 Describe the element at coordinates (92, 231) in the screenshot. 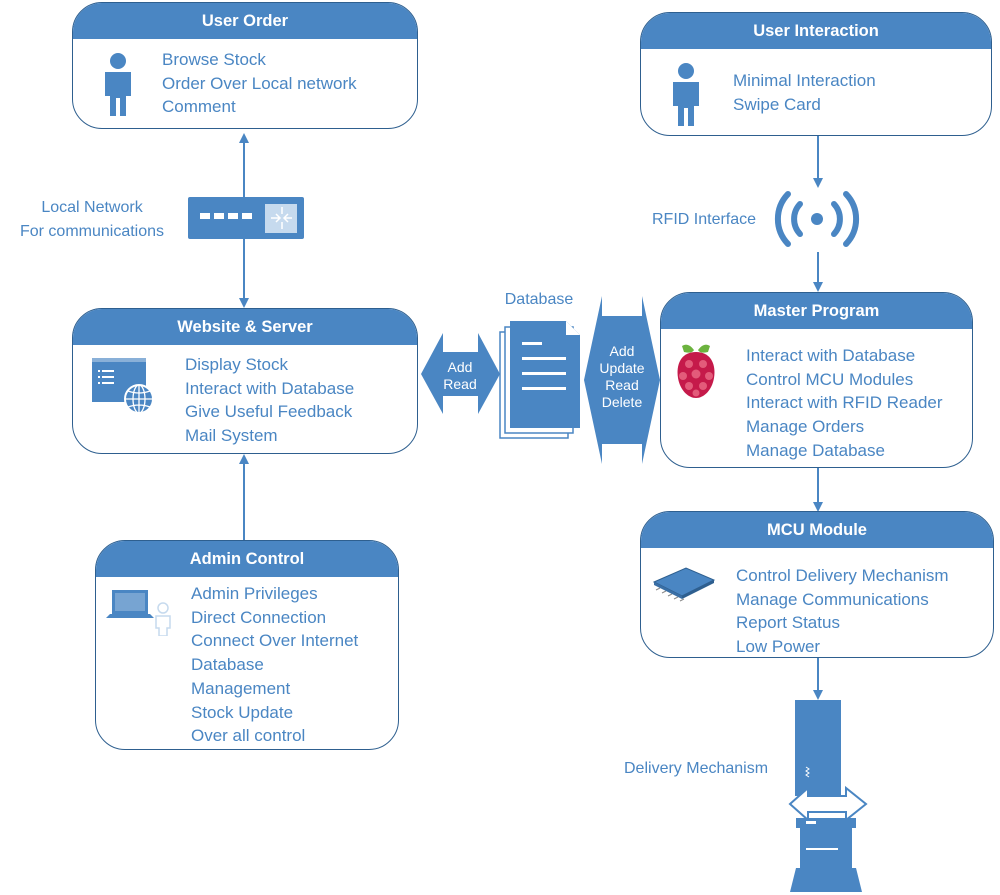

I see `local-network-label-line2: For communications` at that location.